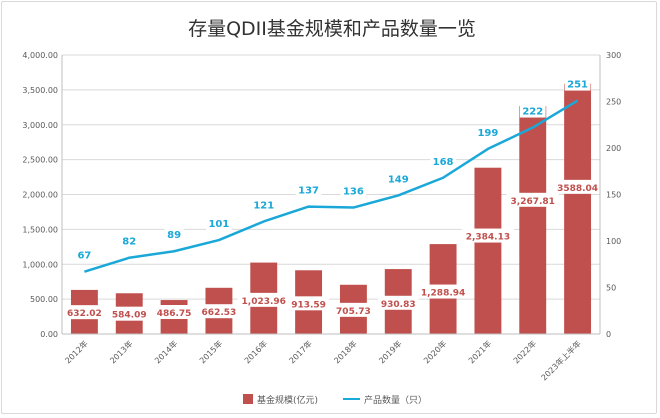  I want to click on bar-data-label: 3588.04, so click(577, 189).